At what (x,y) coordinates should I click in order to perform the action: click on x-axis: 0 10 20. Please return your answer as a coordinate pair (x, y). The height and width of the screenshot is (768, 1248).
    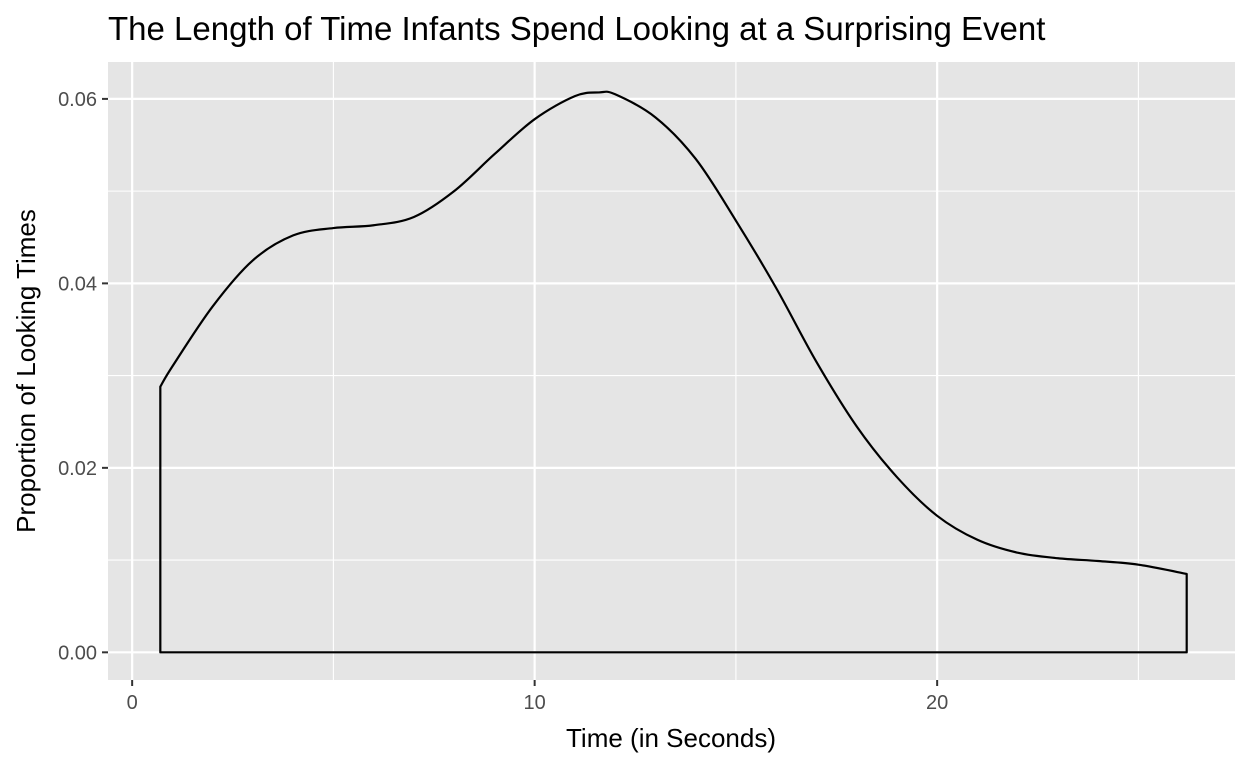
    Looking at the image, I should click on (537, 697).